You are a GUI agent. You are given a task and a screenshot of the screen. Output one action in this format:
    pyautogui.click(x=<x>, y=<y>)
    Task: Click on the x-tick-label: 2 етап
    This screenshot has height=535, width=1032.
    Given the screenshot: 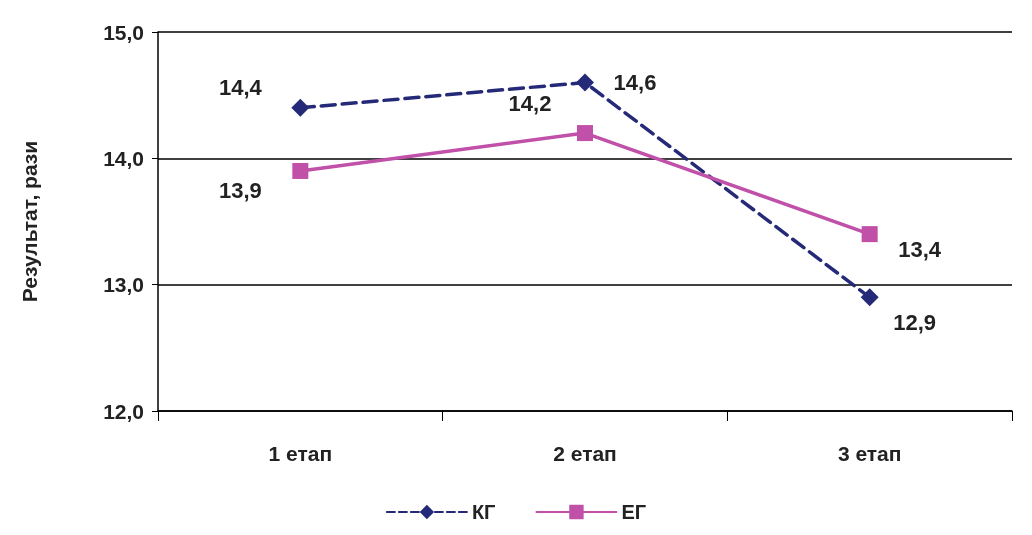 What is the action you would take?
    pyautogui.click(x=585, y=453)
    